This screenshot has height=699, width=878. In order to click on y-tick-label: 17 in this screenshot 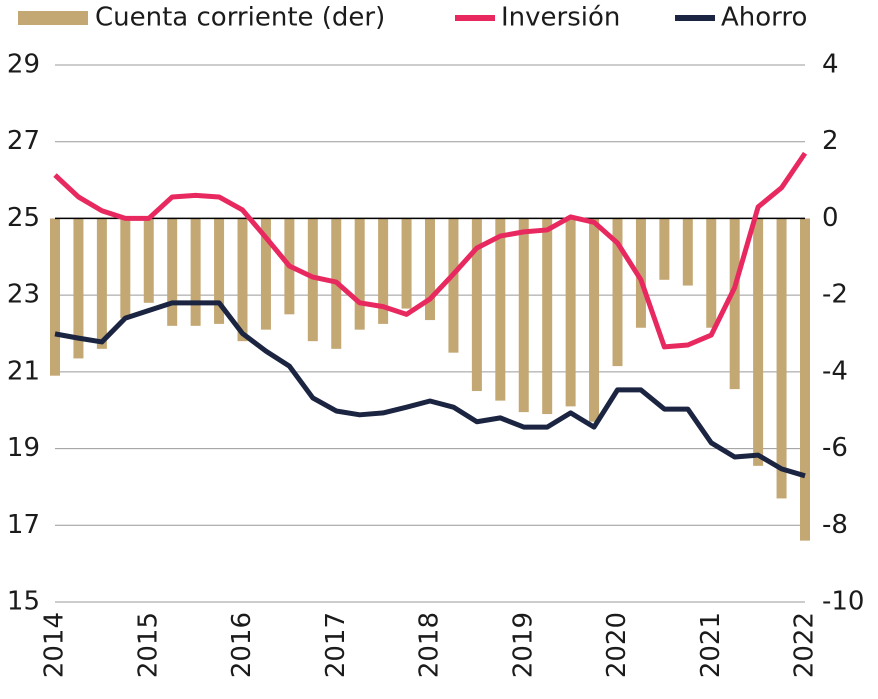, I will do `click(23, 525)`.